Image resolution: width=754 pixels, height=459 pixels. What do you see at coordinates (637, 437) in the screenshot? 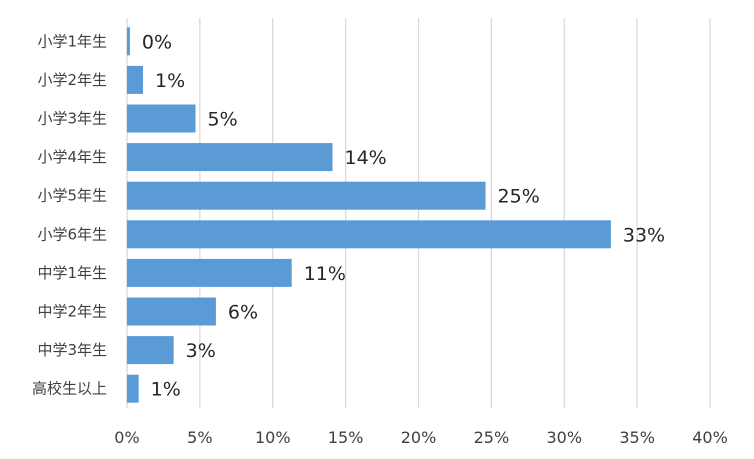
I see `x-tick-label: 35%` at bounding box center [637, 437].